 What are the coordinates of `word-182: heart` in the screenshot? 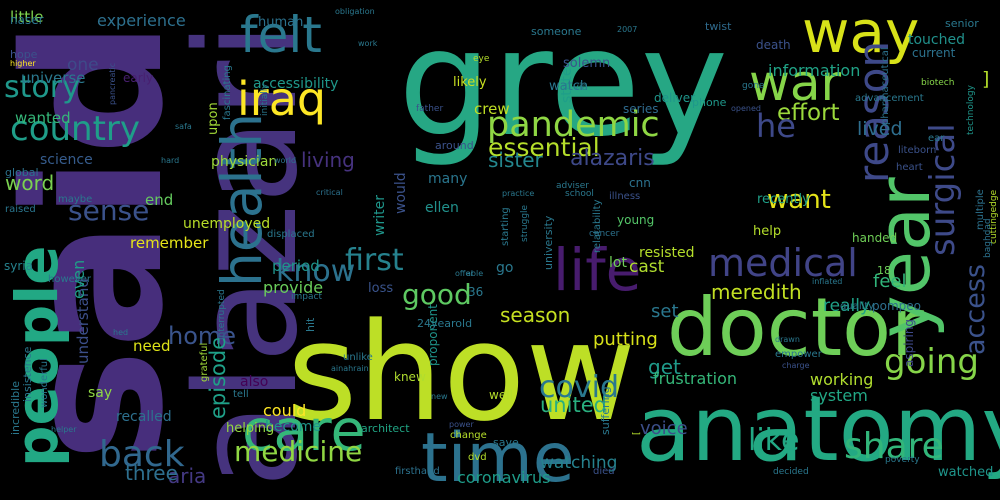 It's located at (909, 167).